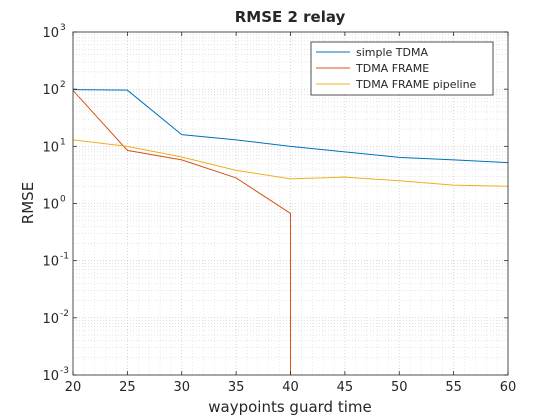  Describe the element at coordinates (290, 163) in the screenshot. I see `series-line-tdma-frame-pipeline` at that location.